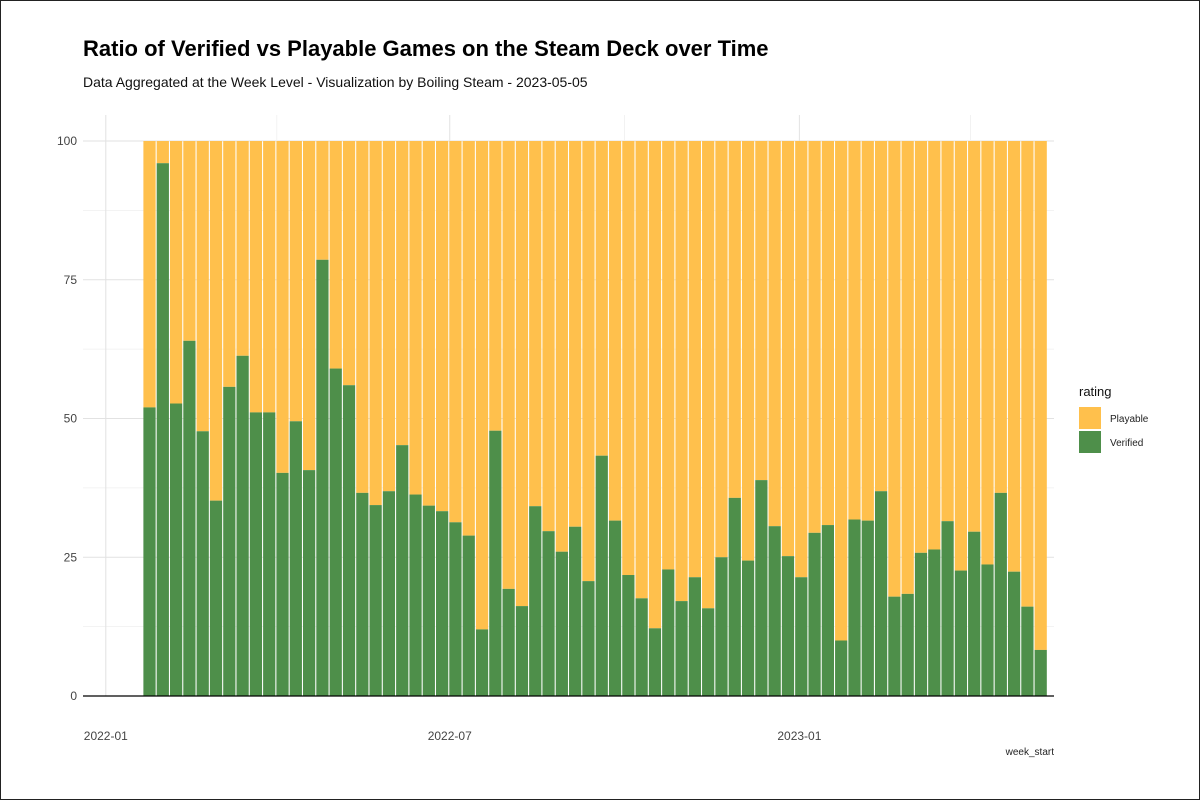 Image resolution: width=1200 pixels, height=800 pixels. Describe the element at coordinates (1090, 442) in the screenshot. I see `legend-swatch-verified` at that location.